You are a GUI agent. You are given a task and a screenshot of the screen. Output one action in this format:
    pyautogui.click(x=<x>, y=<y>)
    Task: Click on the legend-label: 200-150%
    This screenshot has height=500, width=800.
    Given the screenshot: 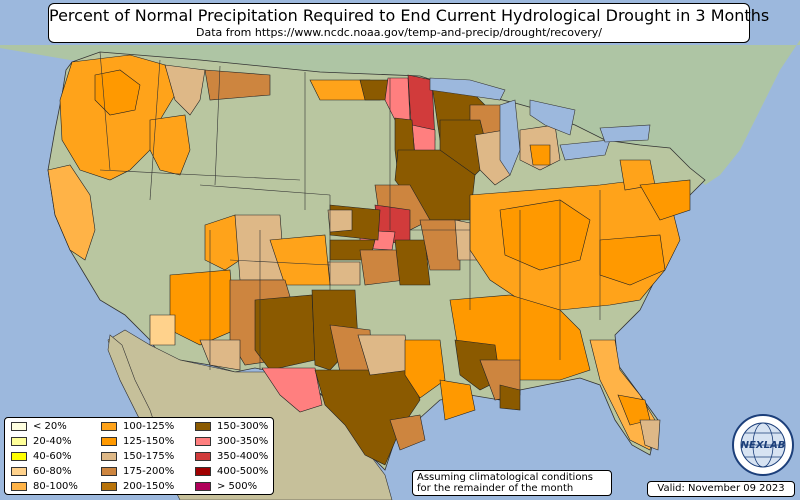 What is the action you would take?
    pyautogui.click(x=149, y=486)
    